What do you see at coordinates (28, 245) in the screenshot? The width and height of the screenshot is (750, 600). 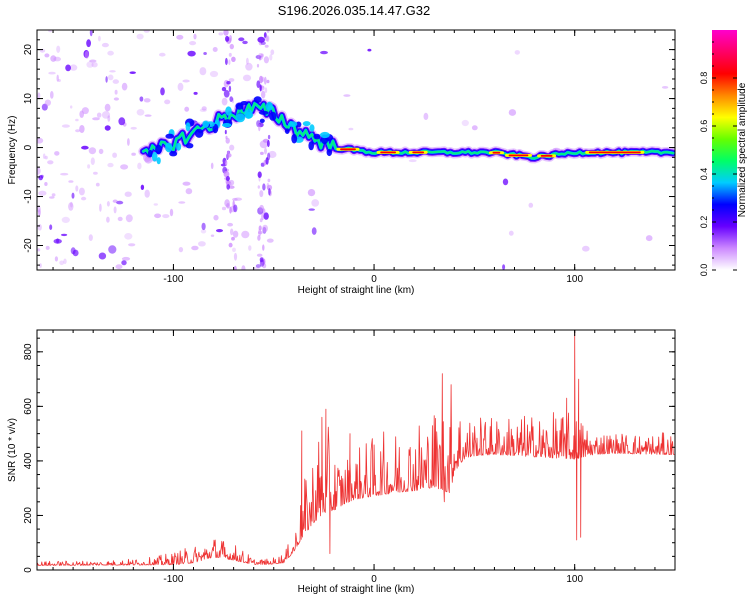 I see `spectrogram-ytick-label: -20` at bounding box center [28, 245].